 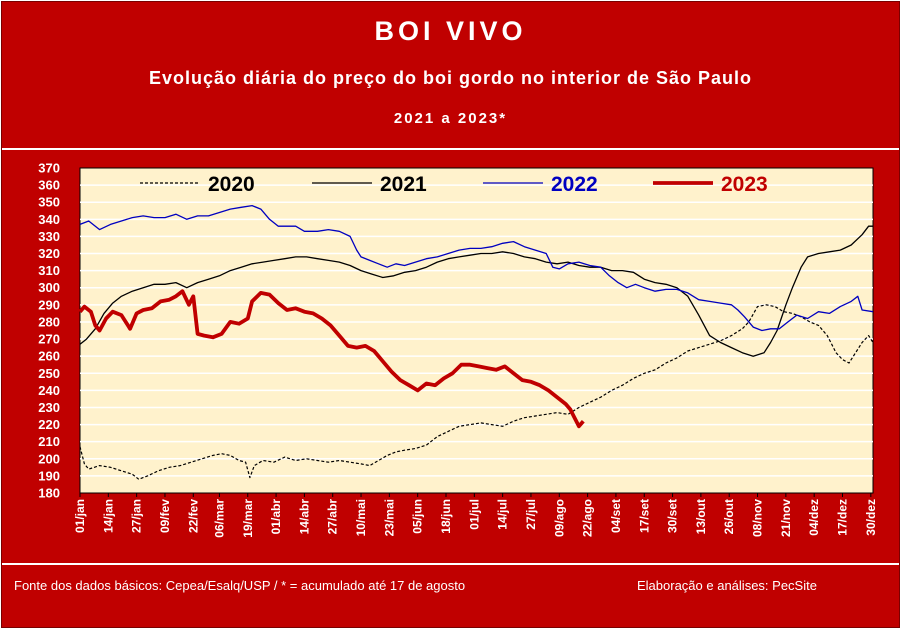 I want to click on legend: 2020 2021 2022 2023, so click(x=454, y=184).